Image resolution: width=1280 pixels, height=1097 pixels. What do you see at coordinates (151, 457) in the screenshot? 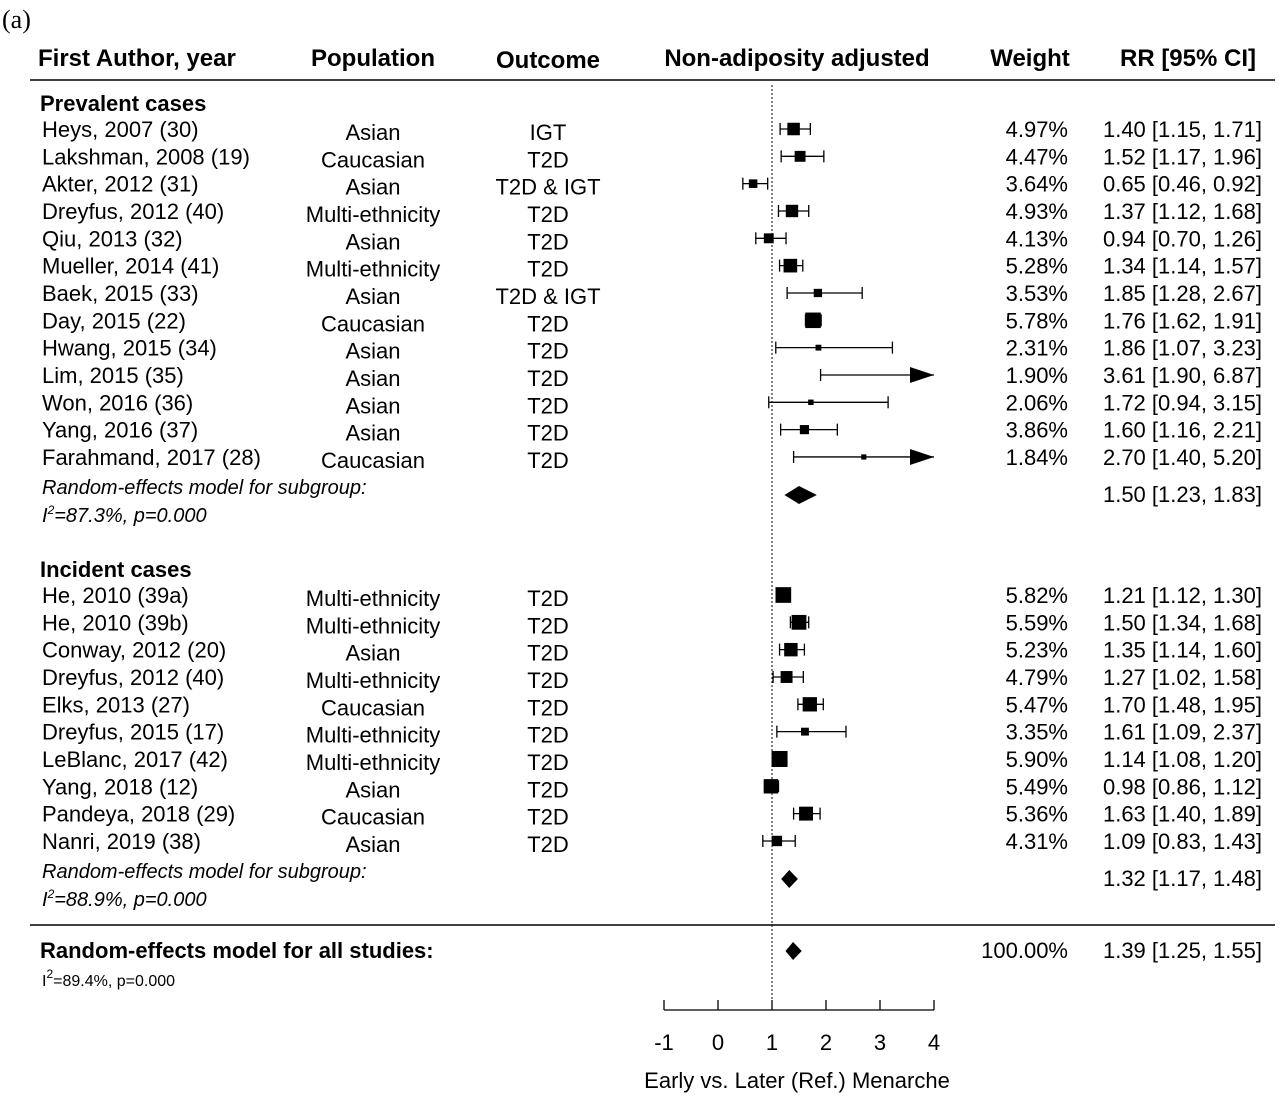
I see `study-author: Farahmand, 2017 (28)` at bounding box center [151, 457].